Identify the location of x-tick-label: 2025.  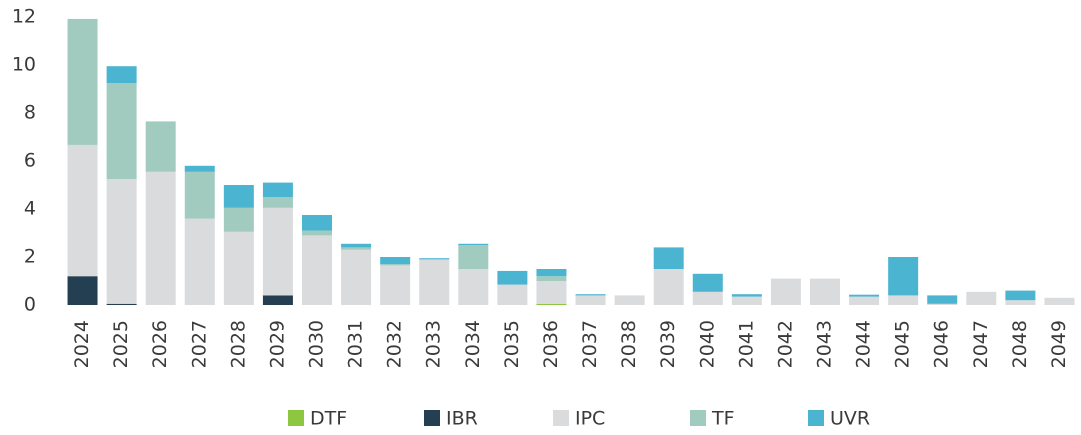
(121, 344).